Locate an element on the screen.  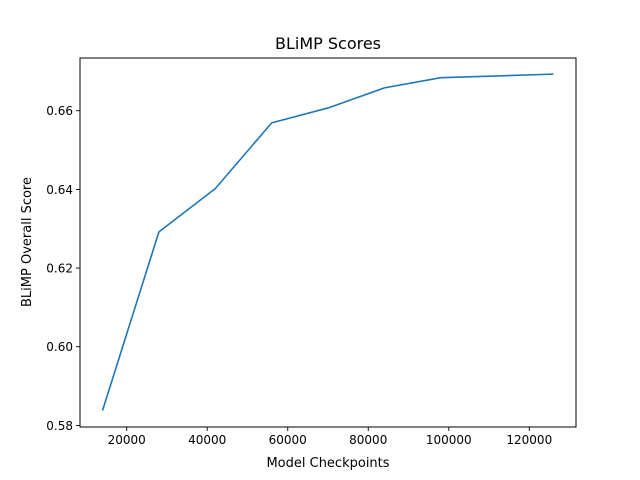
y-tick-label: 0.62 is located at coordinates (59, 269).